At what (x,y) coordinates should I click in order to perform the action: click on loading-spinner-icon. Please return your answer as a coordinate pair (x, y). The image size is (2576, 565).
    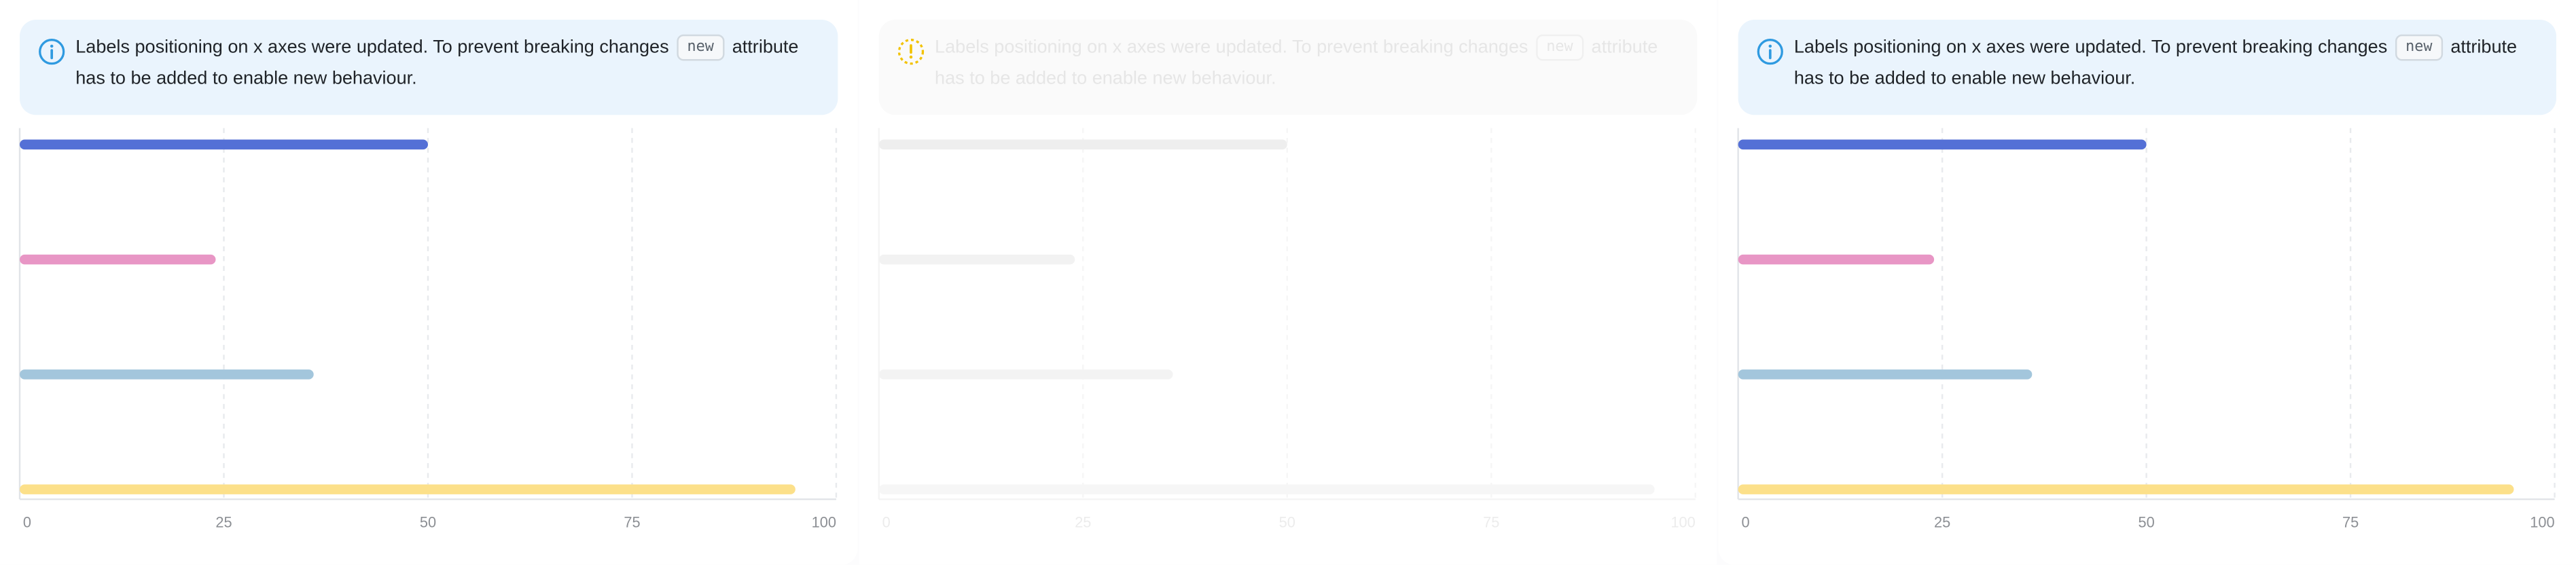
    Looking at the image, I should click on (911, 52).